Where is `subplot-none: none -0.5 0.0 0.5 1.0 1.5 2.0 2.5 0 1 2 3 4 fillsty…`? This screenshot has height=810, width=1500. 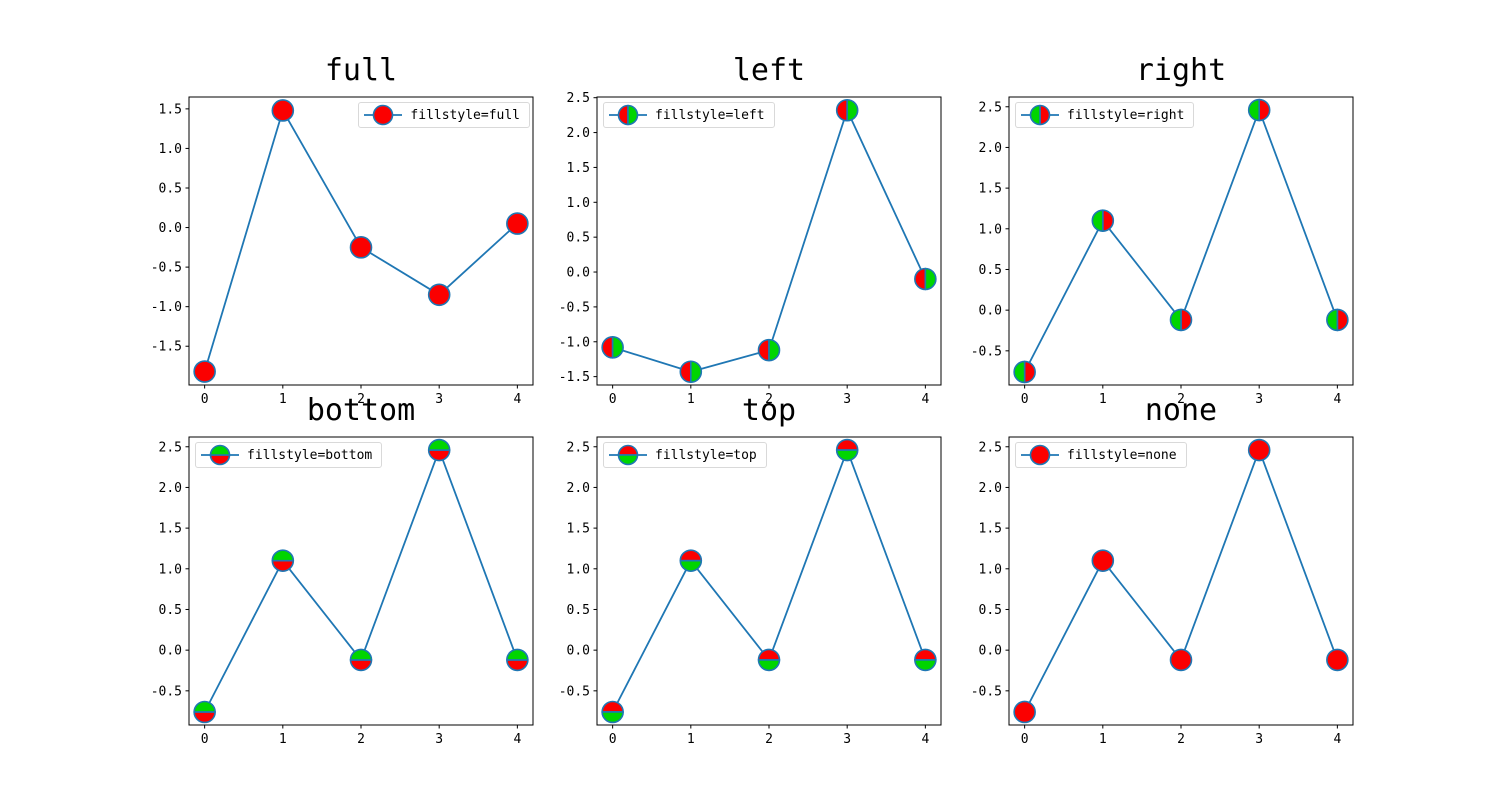 subplot-none: none -0.5 0.0 0.5 1.0 1.5 2.0 2.5 0 1 2 3 4 fillsty… is located at coordinates (1162, 570).